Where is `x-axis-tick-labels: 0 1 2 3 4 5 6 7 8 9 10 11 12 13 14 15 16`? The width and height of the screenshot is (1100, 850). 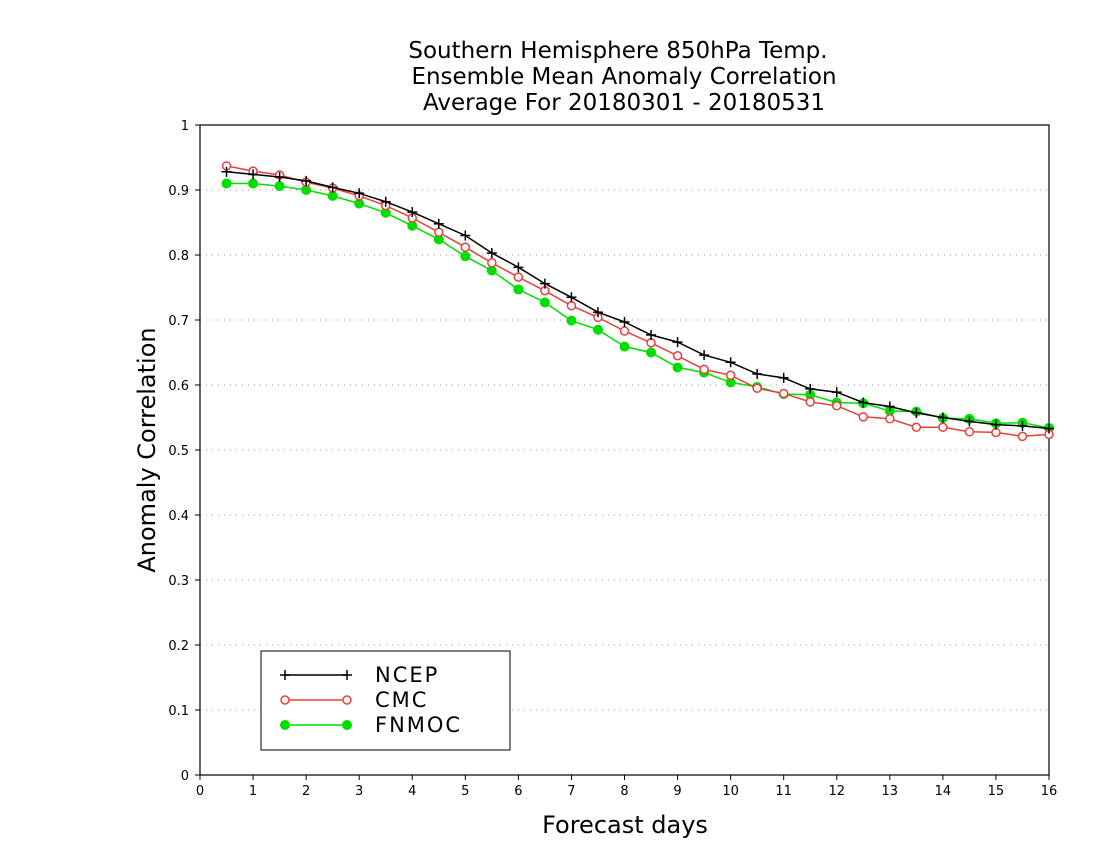
x-axis-tick-labels: 0 1 2 3 4 5 6 7 8 9 10 11 12 13 14 15 16 is located at coordinates (626, 791).